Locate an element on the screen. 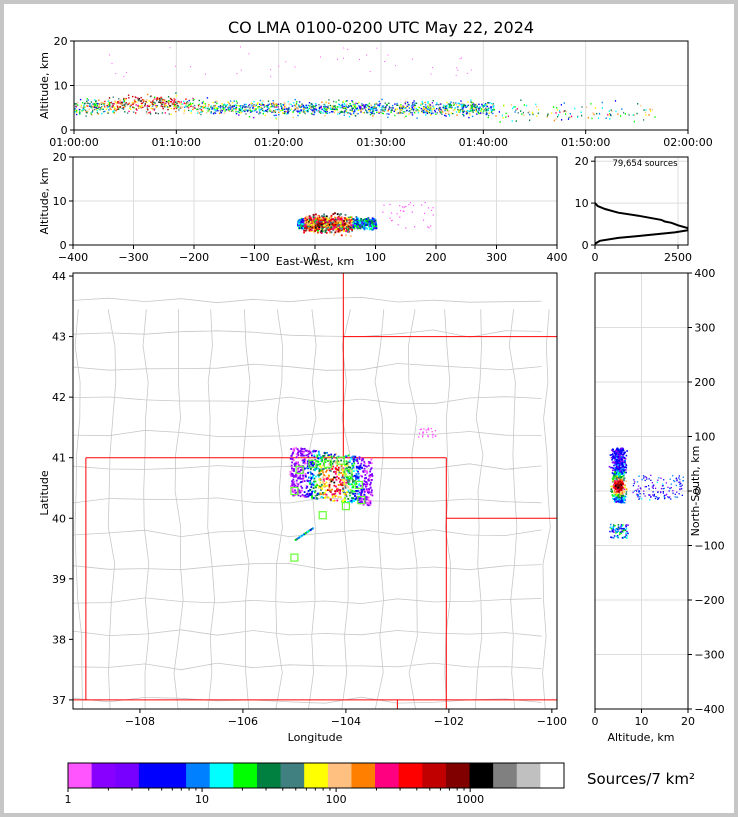 The height and width of the screenshot is (817, 738). hist-altitude-tick-label: 10 is located at coordinates (582, 203).